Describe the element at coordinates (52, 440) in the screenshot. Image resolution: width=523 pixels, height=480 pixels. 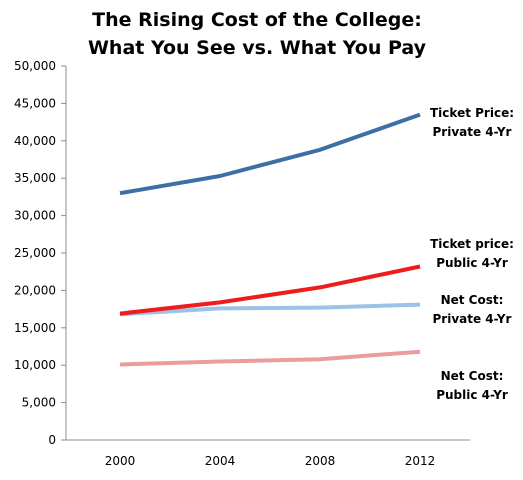
I see `y-tick-label: 0` at that location.